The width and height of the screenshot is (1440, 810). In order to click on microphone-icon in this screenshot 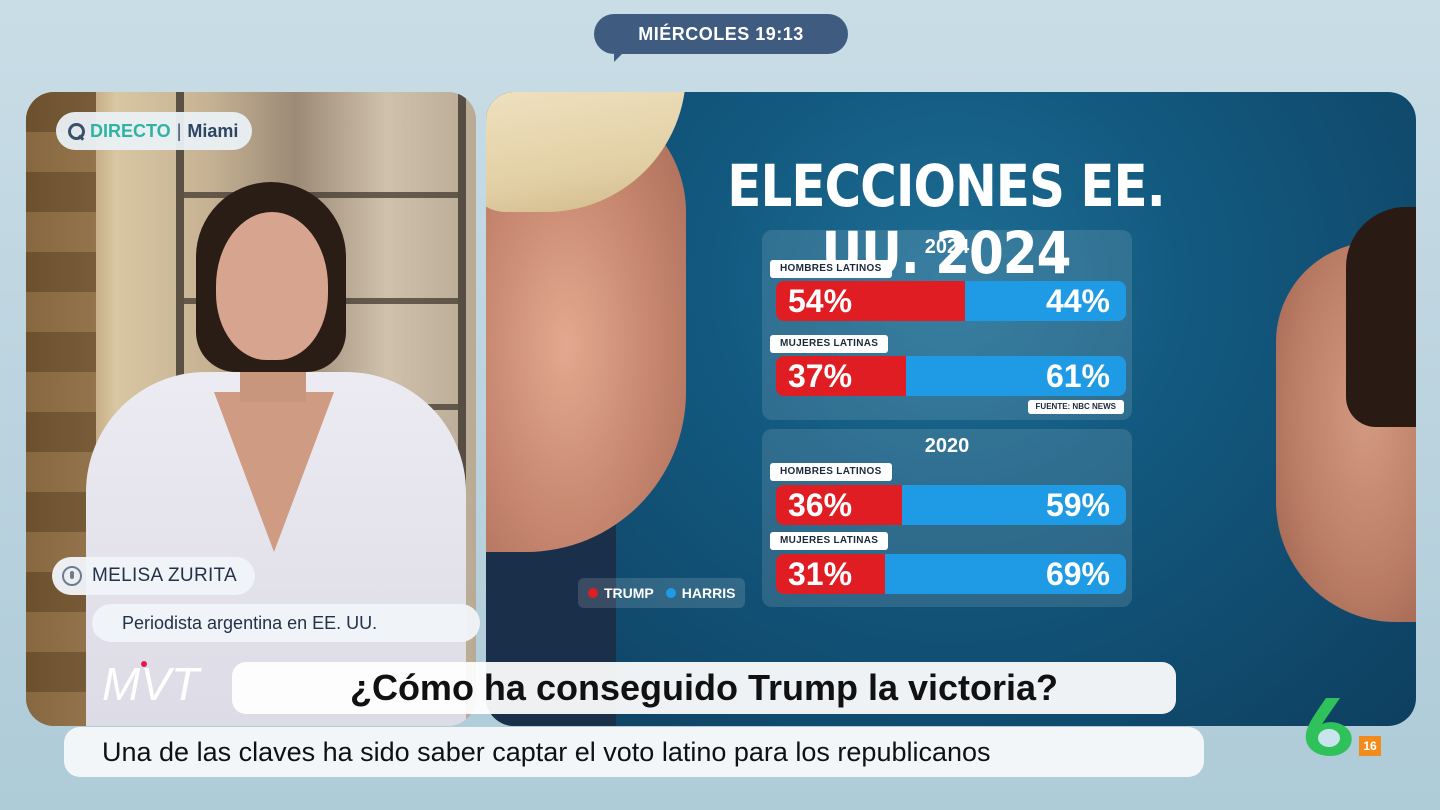, I will do `click(72, 576)`.